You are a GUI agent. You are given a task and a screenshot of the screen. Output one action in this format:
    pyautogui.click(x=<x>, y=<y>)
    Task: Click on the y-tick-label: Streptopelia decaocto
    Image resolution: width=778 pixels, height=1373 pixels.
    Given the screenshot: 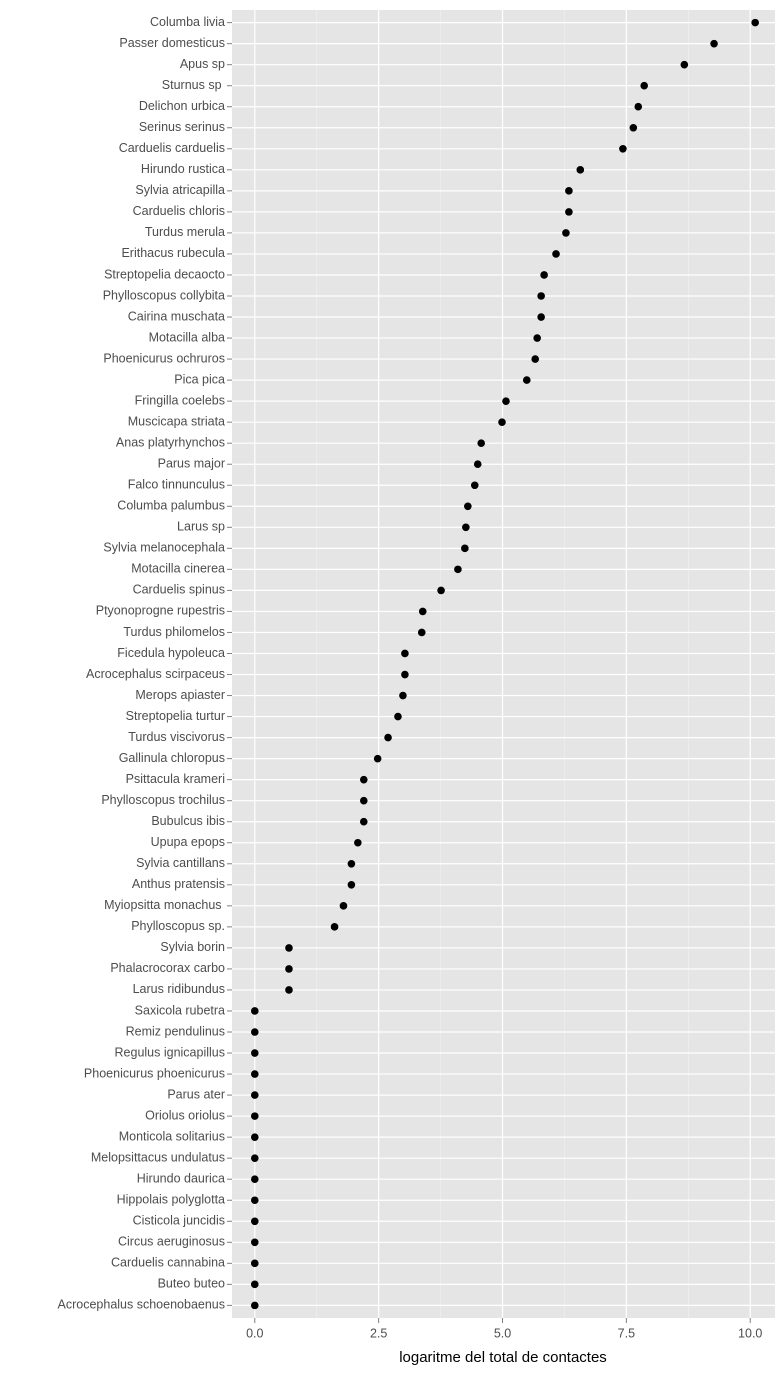 What is the action you would take?
    pyautogui.click(x=164, y=274)
    